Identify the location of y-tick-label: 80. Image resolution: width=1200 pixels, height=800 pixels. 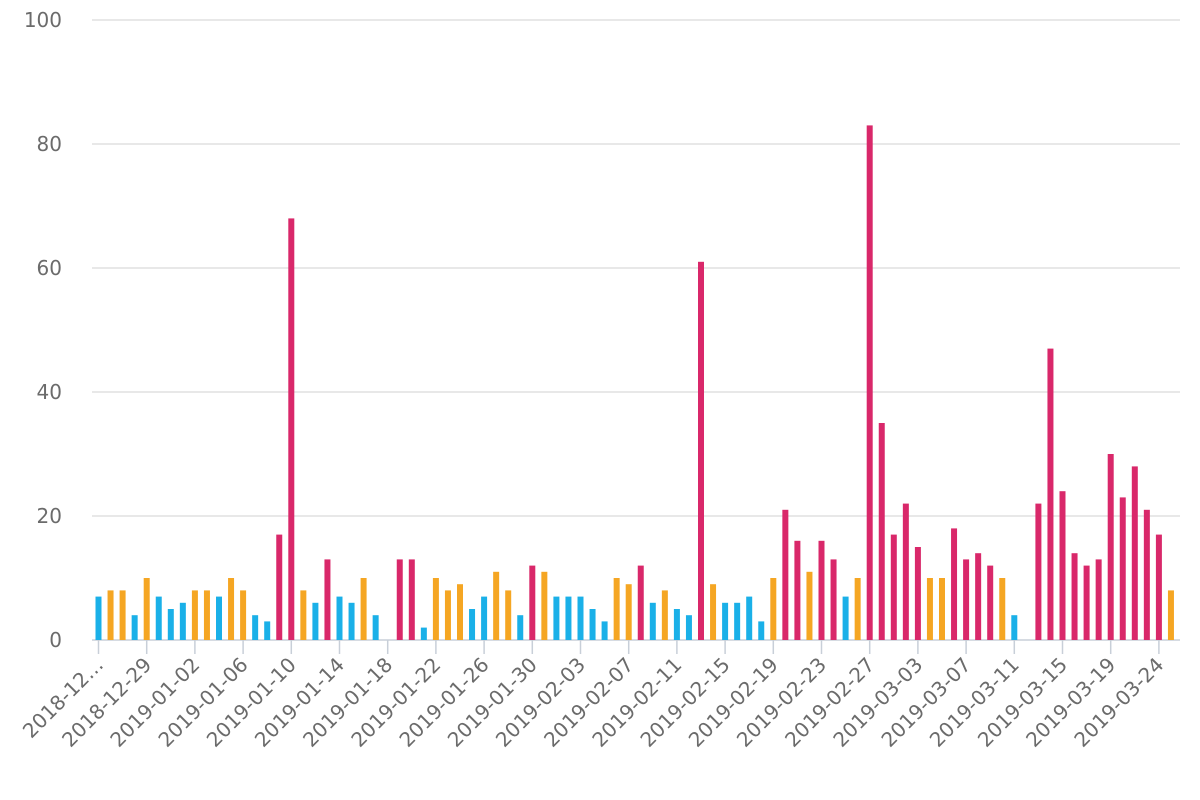
(49, 144).